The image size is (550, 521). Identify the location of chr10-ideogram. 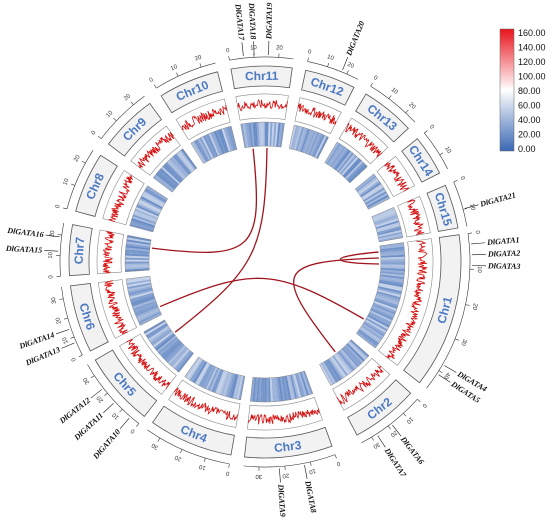
(191, 92).